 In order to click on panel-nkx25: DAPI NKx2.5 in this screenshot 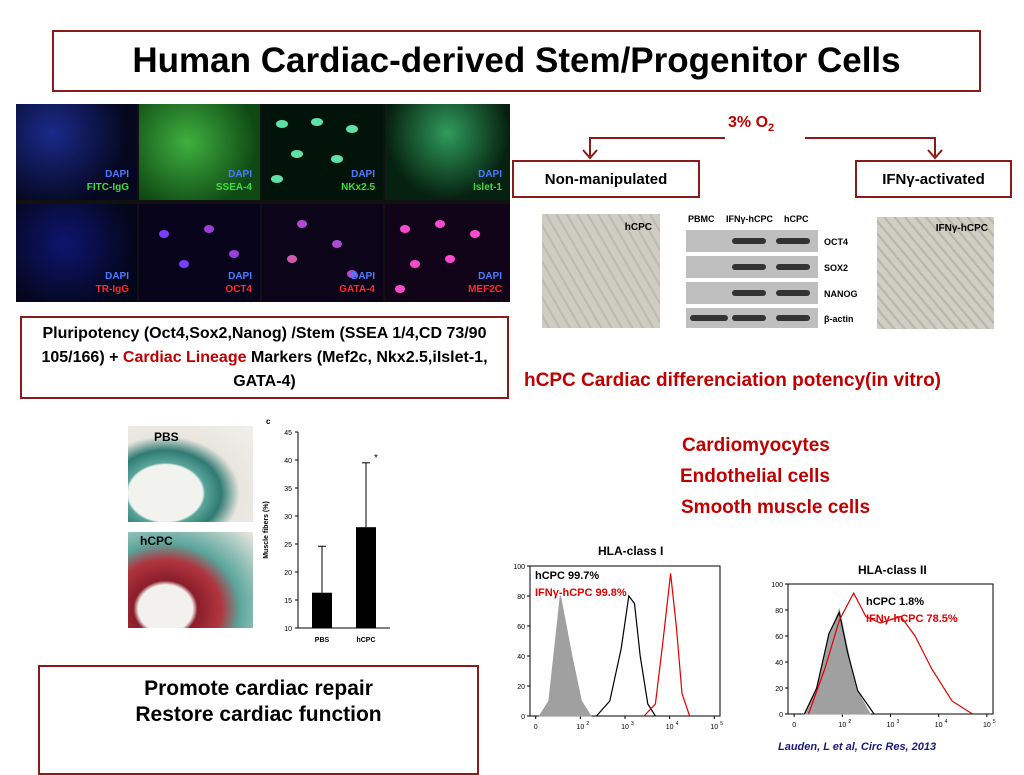, I will do `click(322, 152)`.